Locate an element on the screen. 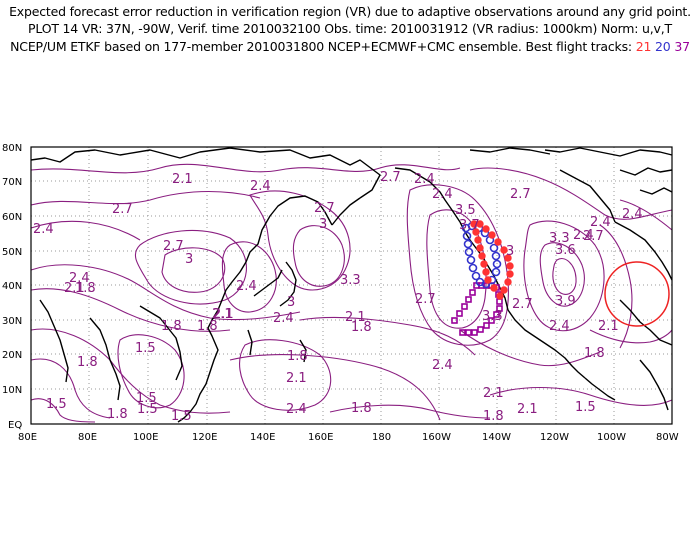 Image resolution: width=700 pixels, height=540 pixels. lon-tick: 140E is located at coordinates (262, 437).